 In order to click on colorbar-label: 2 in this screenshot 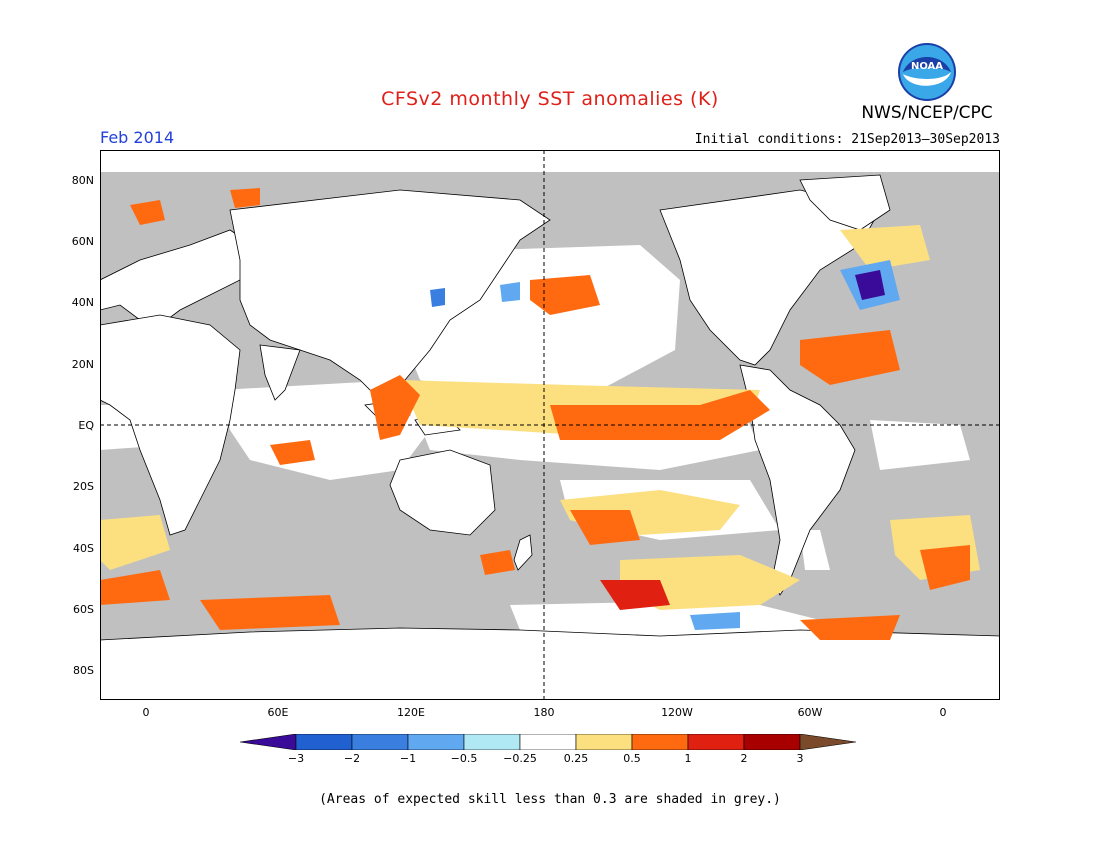, I will do `click(744, 758)`.